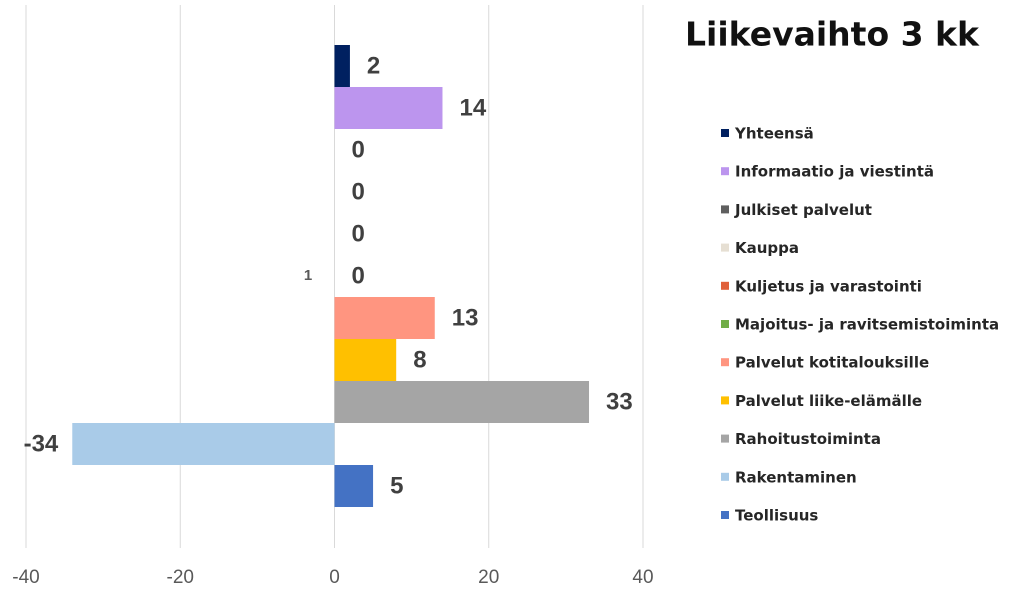  I want to click on legend-label: Yhteensä, so click(774, 134).